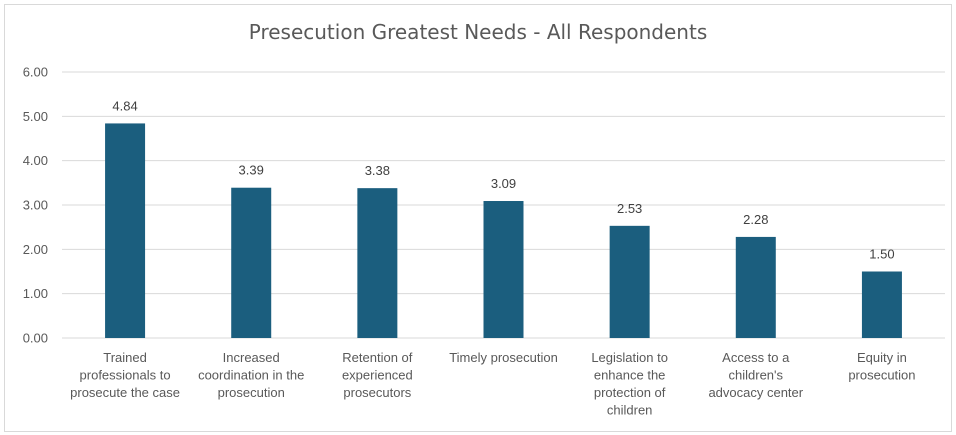  I want to click on x-category-label: Retention of experienced prosecutors, so click(377, 375).